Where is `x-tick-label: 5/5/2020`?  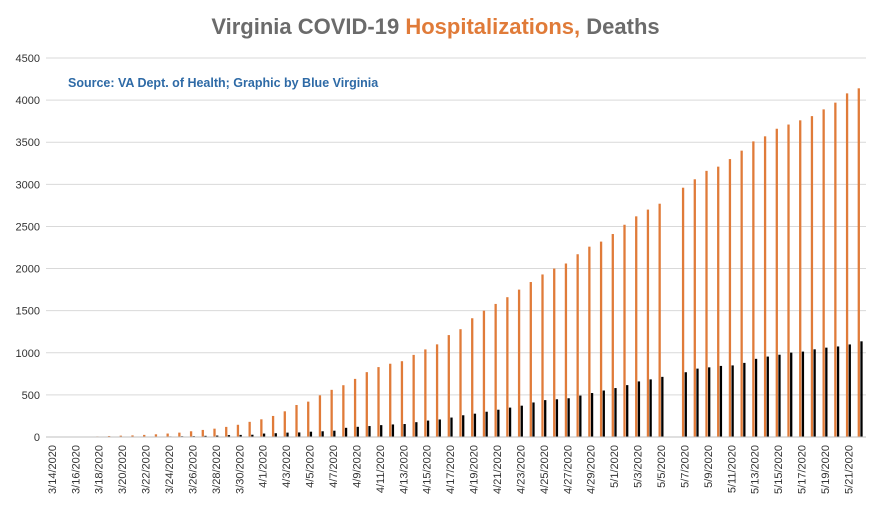 x-tick-label: 5/5/2020 is located at coordinates (662, 466).